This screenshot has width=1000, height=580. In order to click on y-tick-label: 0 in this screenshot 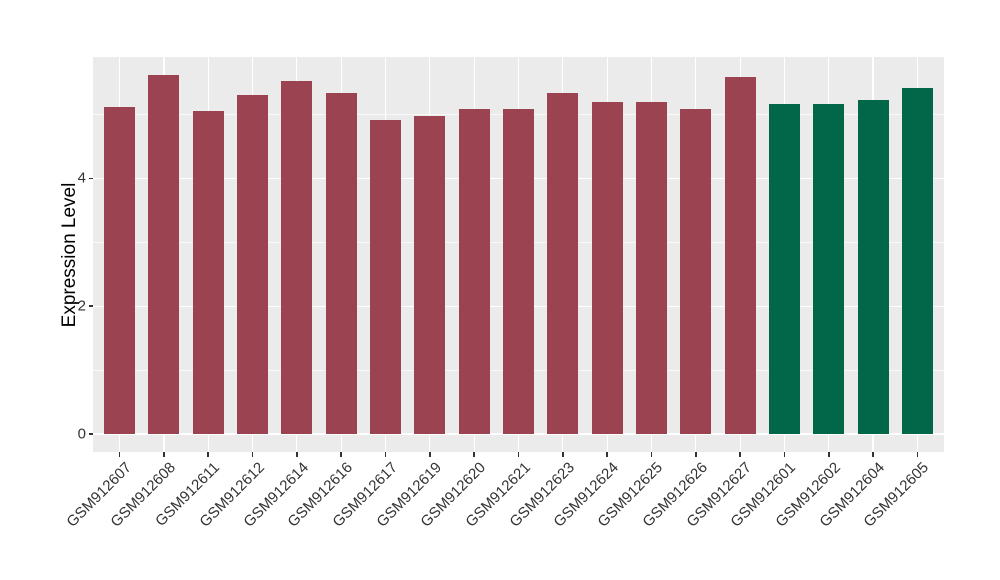, I will do `click(81, 434)`.